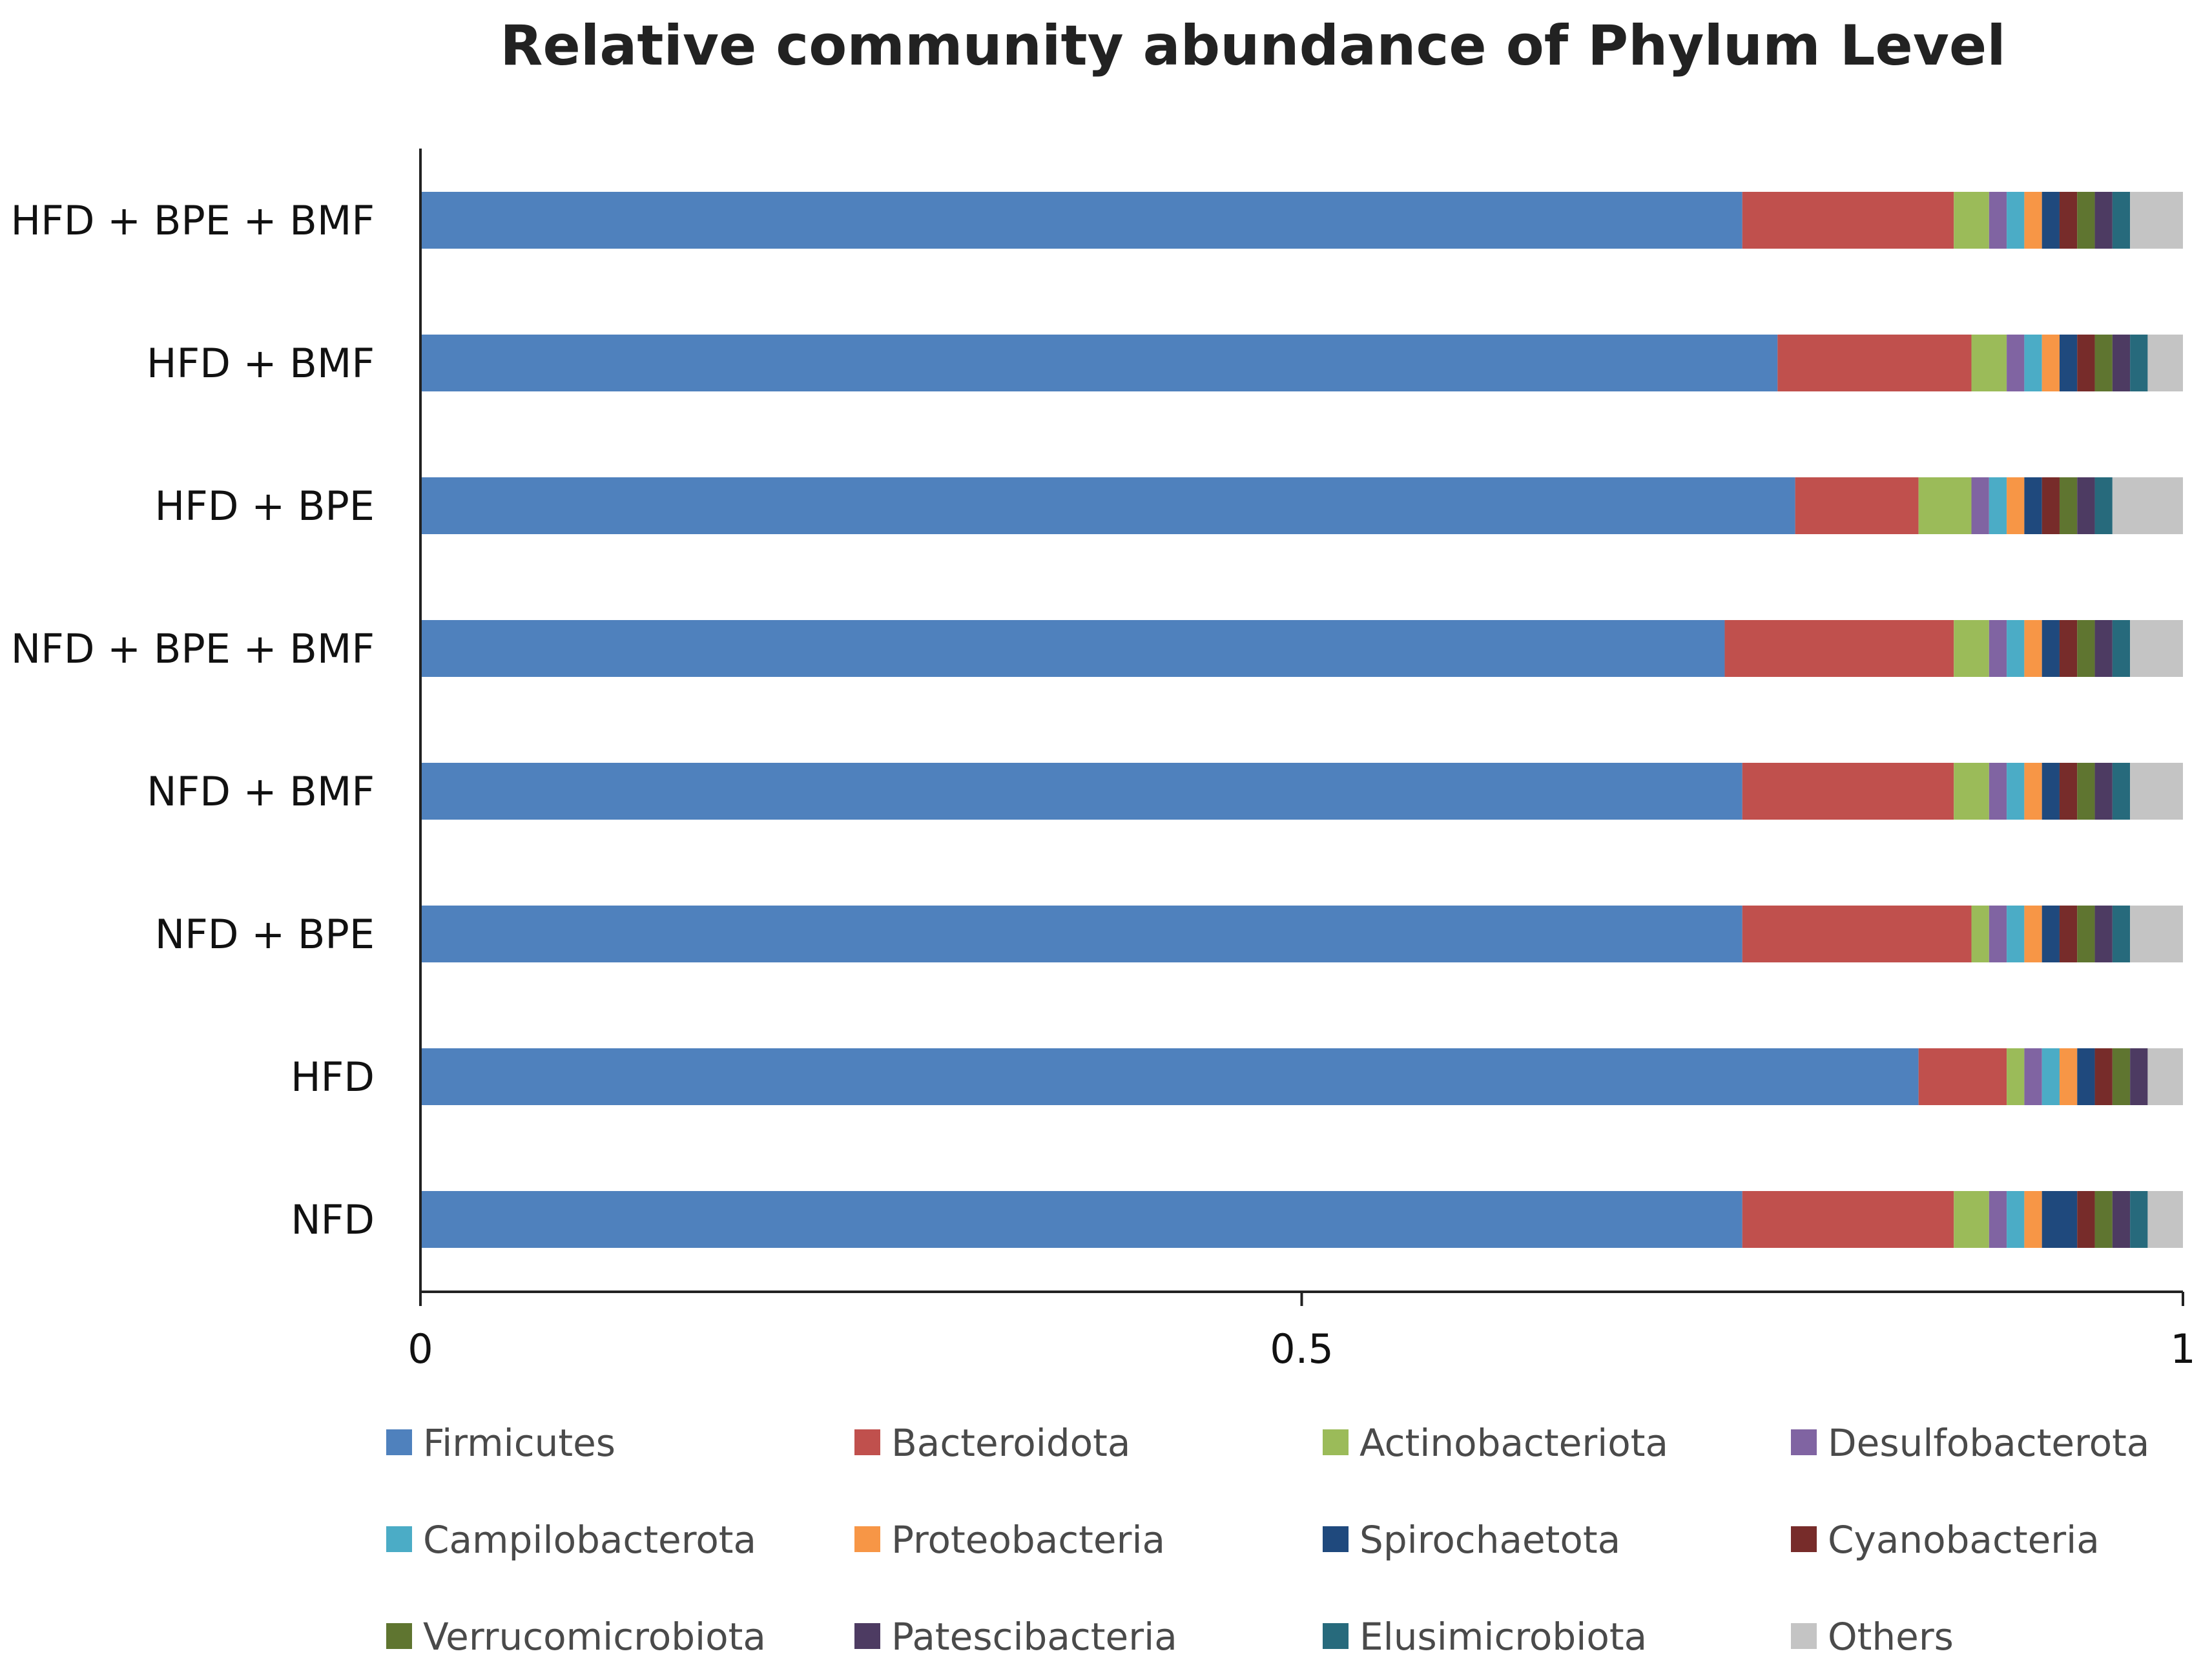  Describe the element at coordinates (2103, 363) in the screenshot. I see `bar-segment-hfd-bmf-verrucomicrobiota` at that location.